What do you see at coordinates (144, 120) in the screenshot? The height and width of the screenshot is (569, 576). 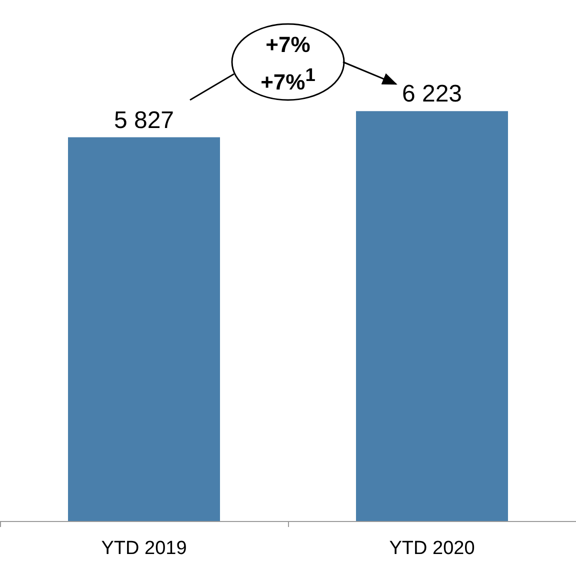 I see `data-label: 5 827` at bounding box center [144, 120].